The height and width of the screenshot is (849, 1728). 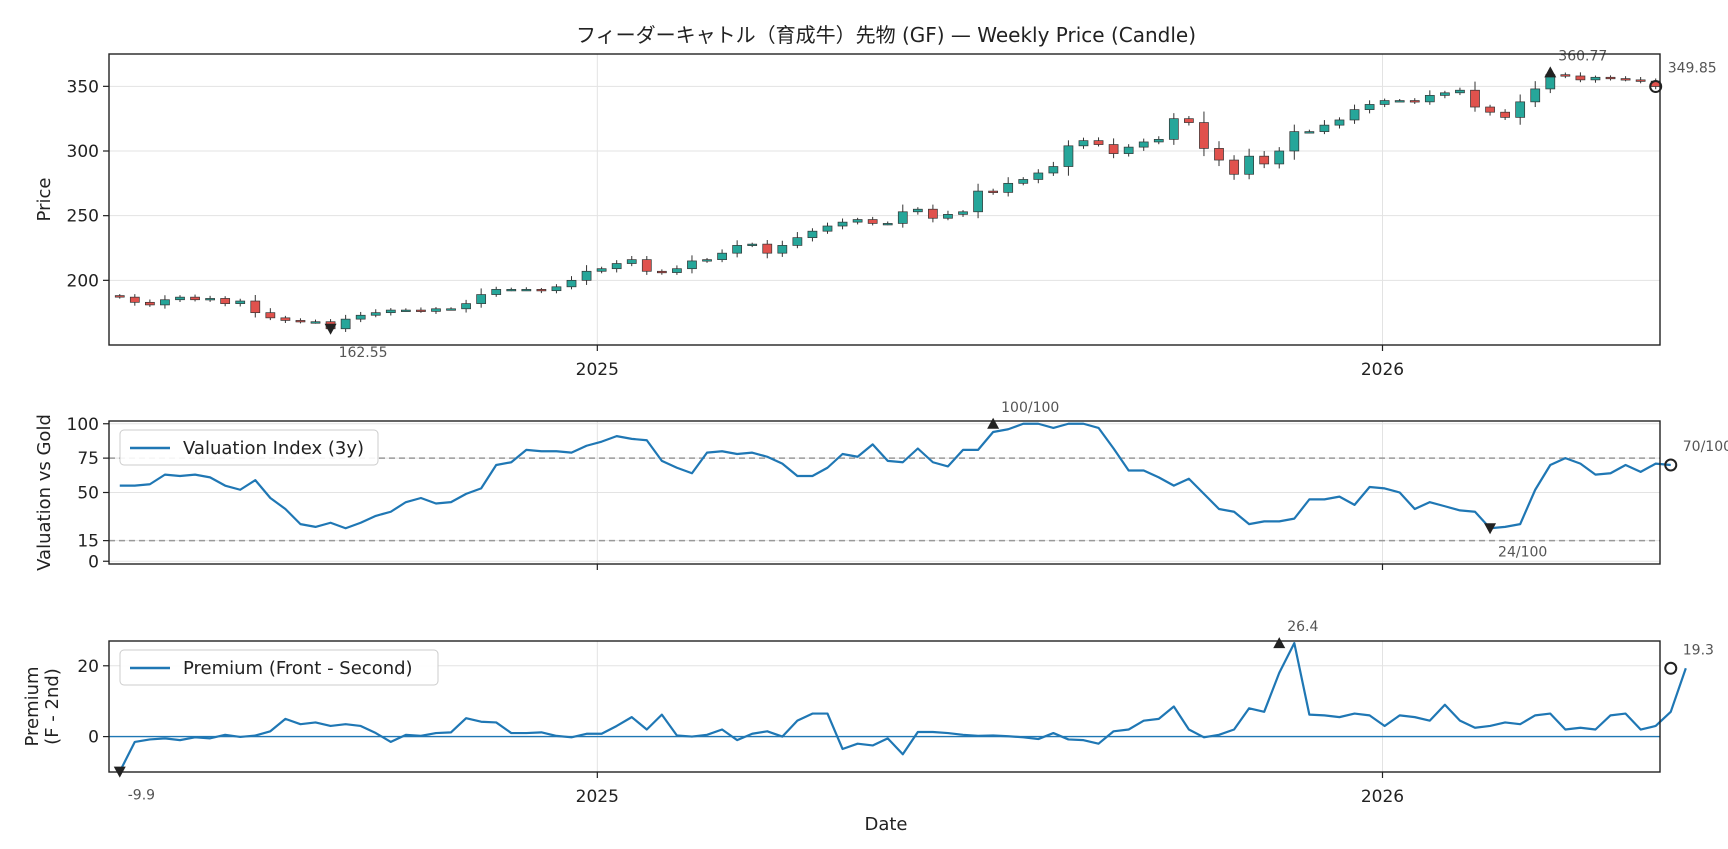 I want to click on y-tick-label: 250, so click(x=83, y=217).